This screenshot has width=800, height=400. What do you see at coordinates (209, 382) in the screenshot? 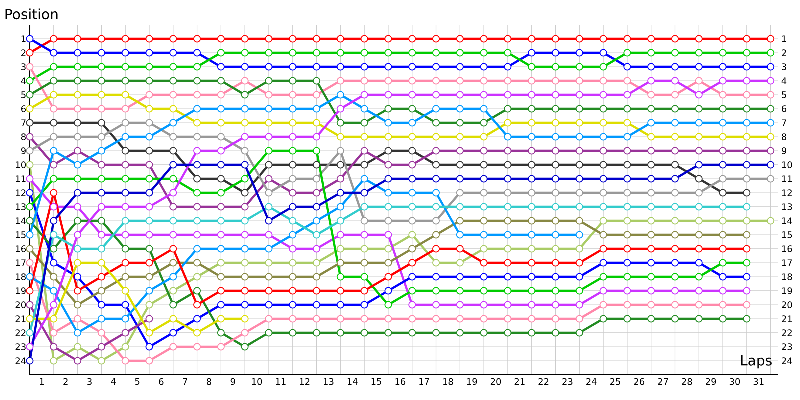
I see `x-tick-label: 8` at bounding box center [209, 382].